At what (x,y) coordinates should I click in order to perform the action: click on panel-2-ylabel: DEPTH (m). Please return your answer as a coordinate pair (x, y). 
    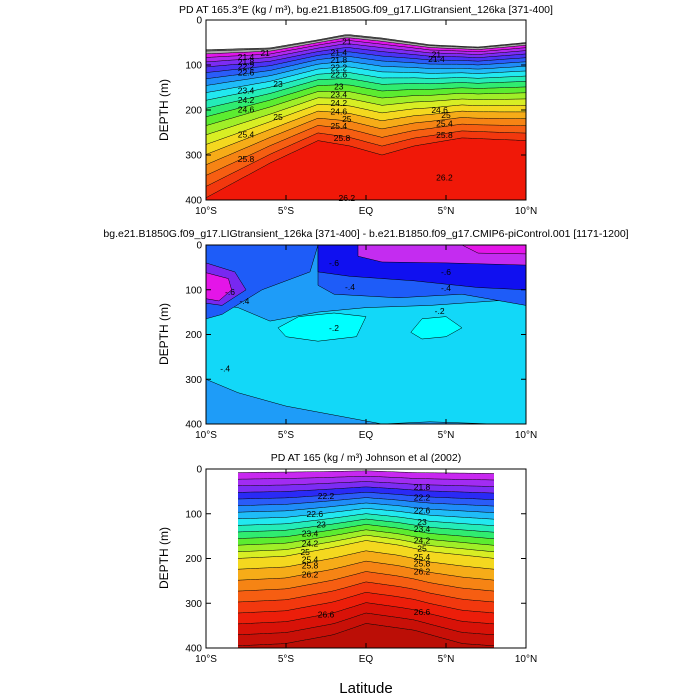
    Looking at the image, I should click on (164, 334).